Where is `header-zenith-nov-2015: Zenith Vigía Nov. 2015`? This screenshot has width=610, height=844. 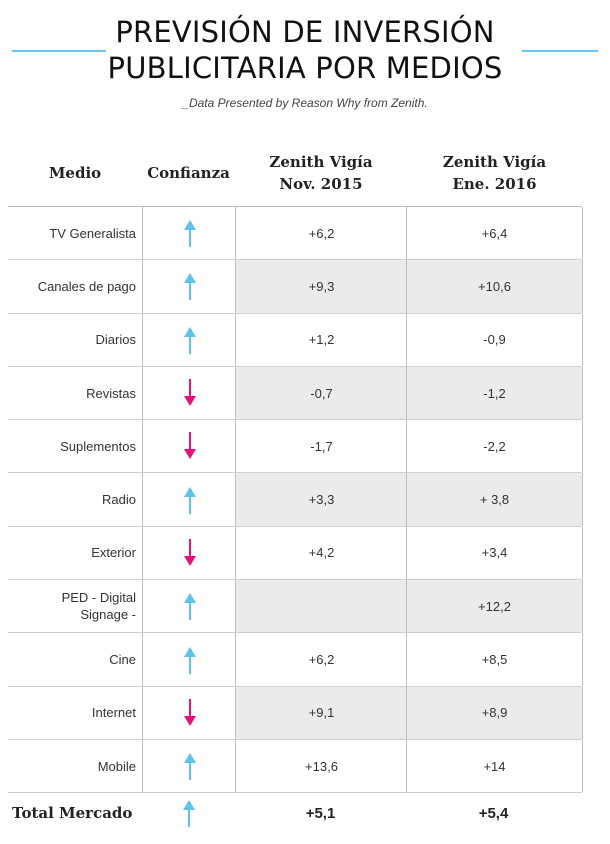 header-zenith-nov-2015: Zenith Vigía Nov. 2015 is located at coordinates (321, 173).